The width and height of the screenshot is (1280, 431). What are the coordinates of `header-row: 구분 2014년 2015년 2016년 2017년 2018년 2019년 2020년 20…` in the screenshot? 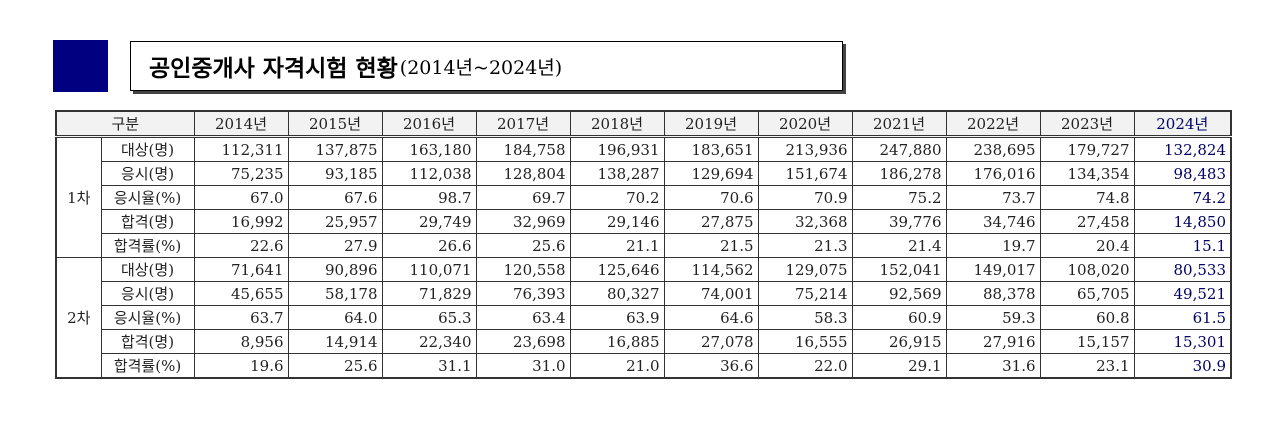 It's located at (643, 124).